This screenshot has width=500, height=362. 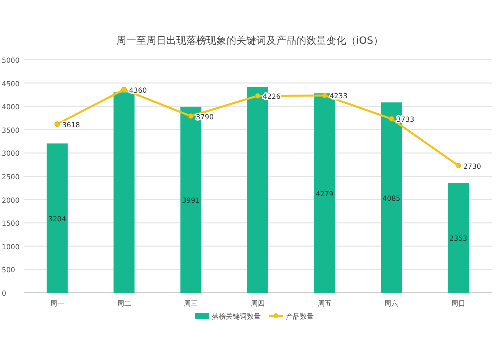 I want to click on chart-title: 周一至周日出现落榜现象的关键词及产品的数量变化（iOS）, so click(x=250, y=41).